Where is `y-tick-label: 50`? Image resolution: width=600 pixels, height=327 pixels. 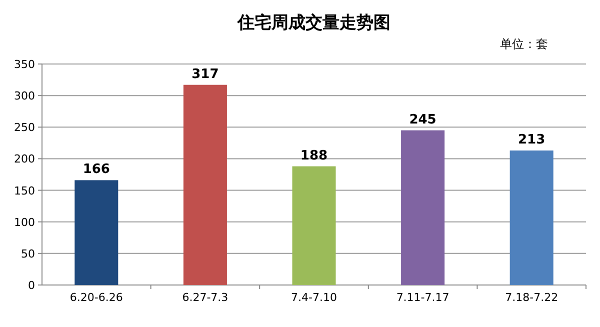 y-tick-label: 50 is located at coordinates (28, 253).